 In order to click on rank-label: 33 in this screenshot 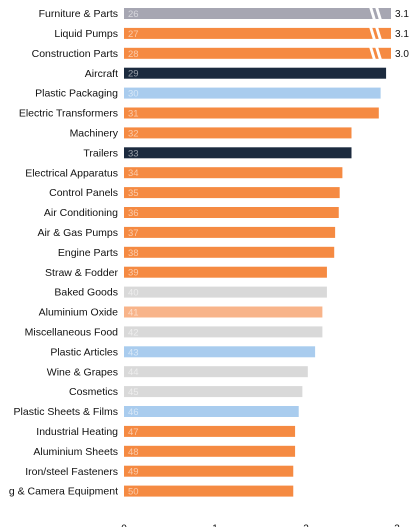, I will do `click(133, 153)`.